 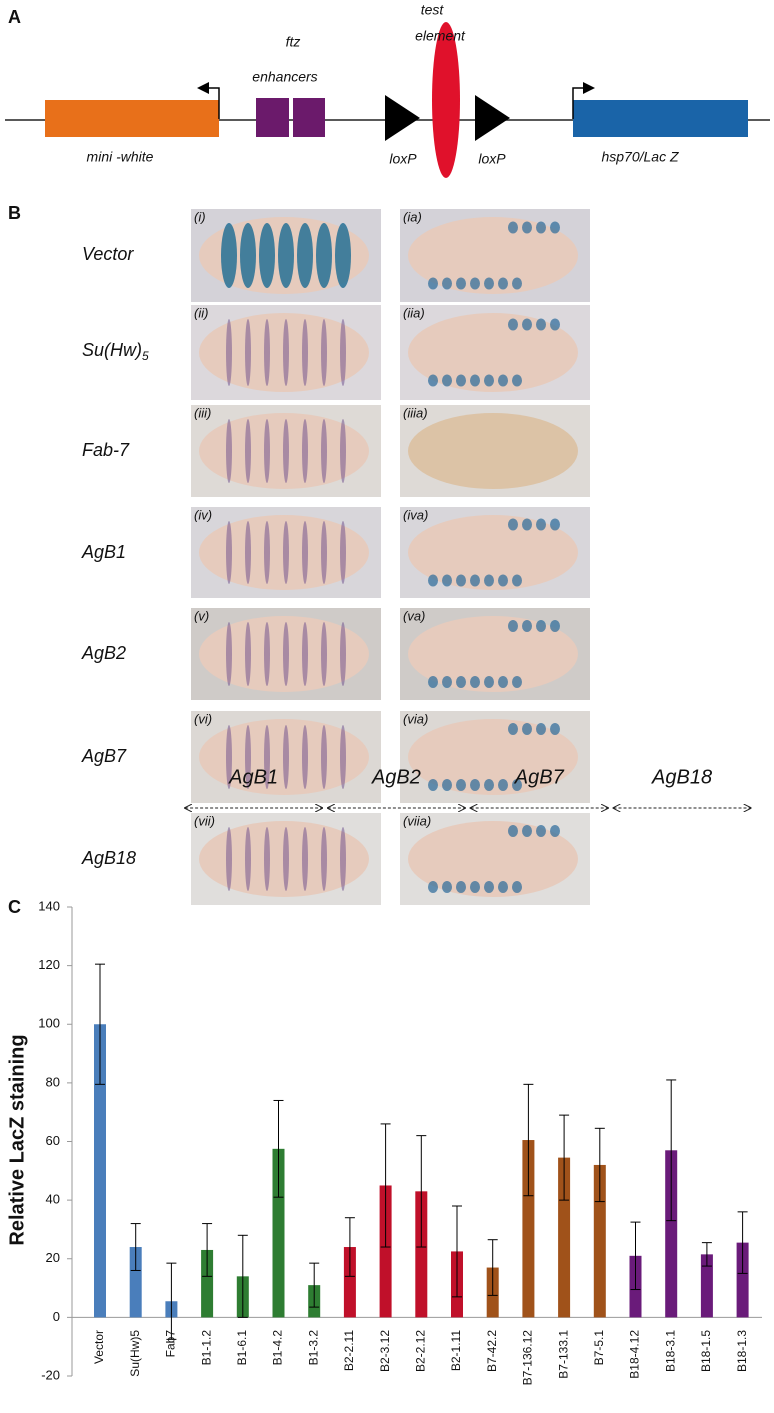 I want to click on image-label: (via), so click(x=415, y=718).